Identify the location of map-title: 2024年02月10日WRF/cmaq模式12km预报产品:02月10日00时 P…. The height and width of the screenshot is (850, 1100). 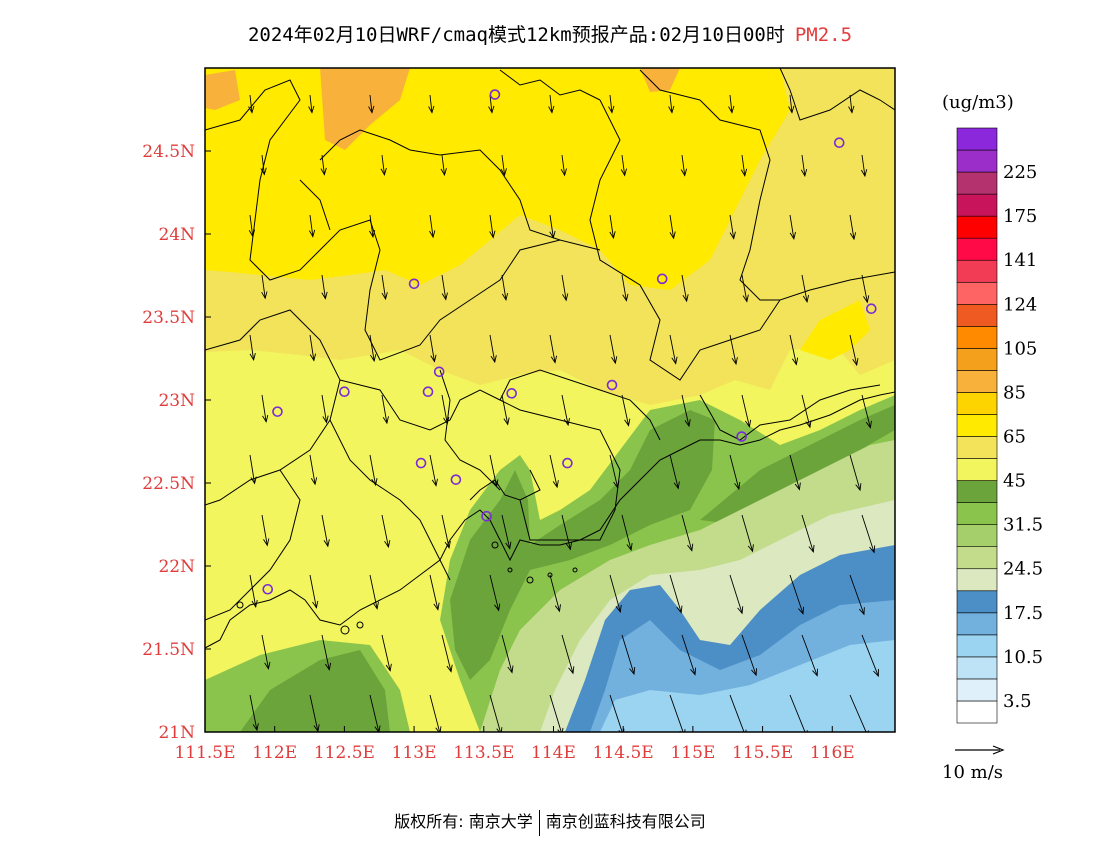
(550, 33).